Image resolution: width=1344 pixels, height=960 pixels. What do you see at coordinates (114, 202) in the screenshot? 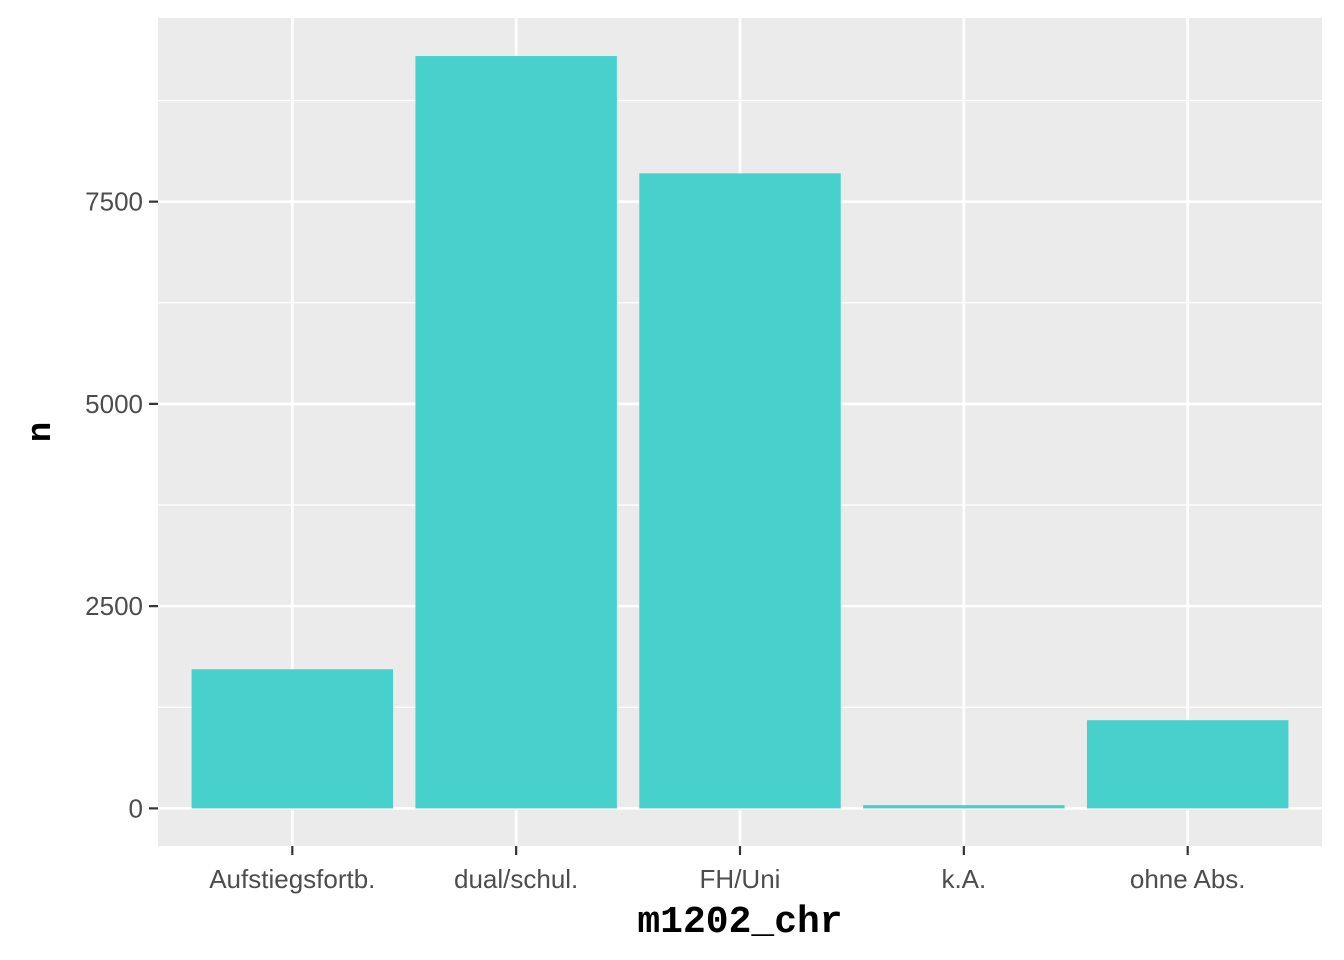
I see `y-tick-label: 7500` at bounding box center [114, 202].